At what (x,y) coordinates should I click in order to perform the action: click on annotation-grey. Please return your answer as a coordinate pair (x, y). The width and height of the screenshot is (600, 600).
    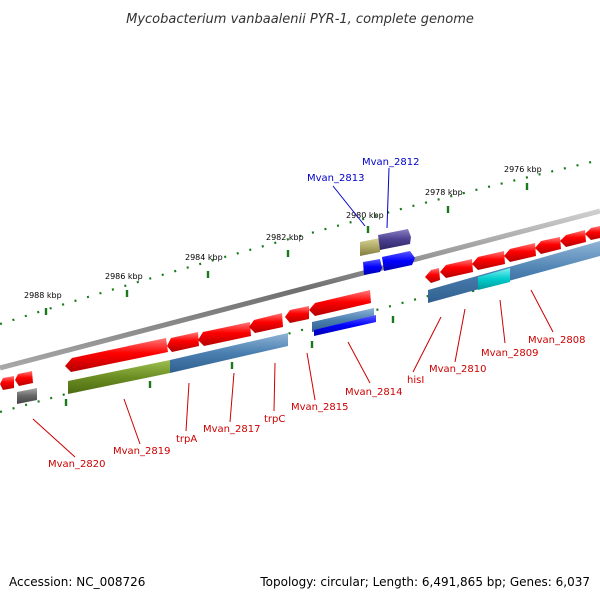
    Looking at the image, I should click on (27, 396).